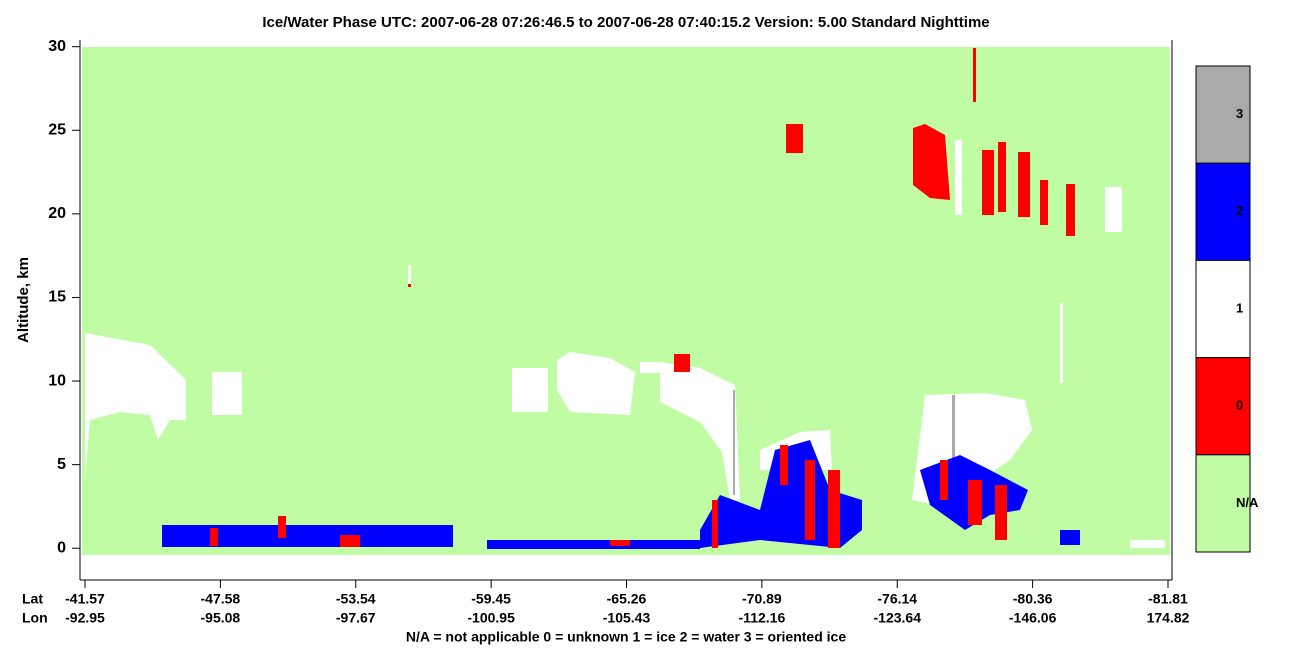  Describe the element at coordinates (1239, 210) in the screenshot. I see `colorbar-label: 2` at that location.